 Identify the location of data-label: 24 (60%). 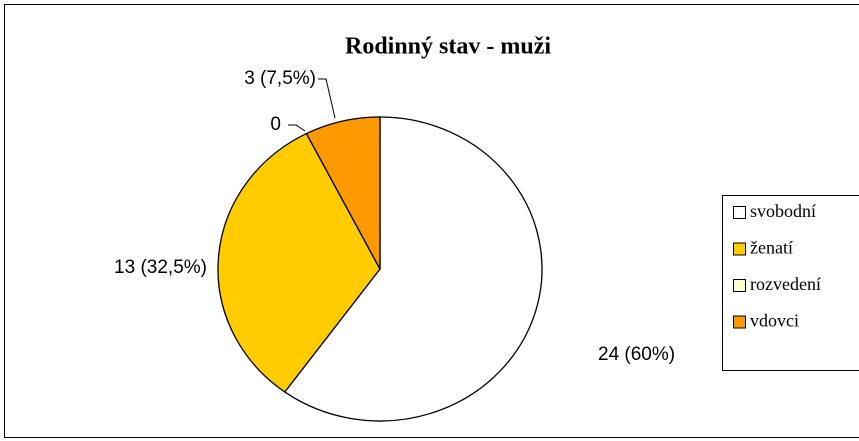
(636, 354).